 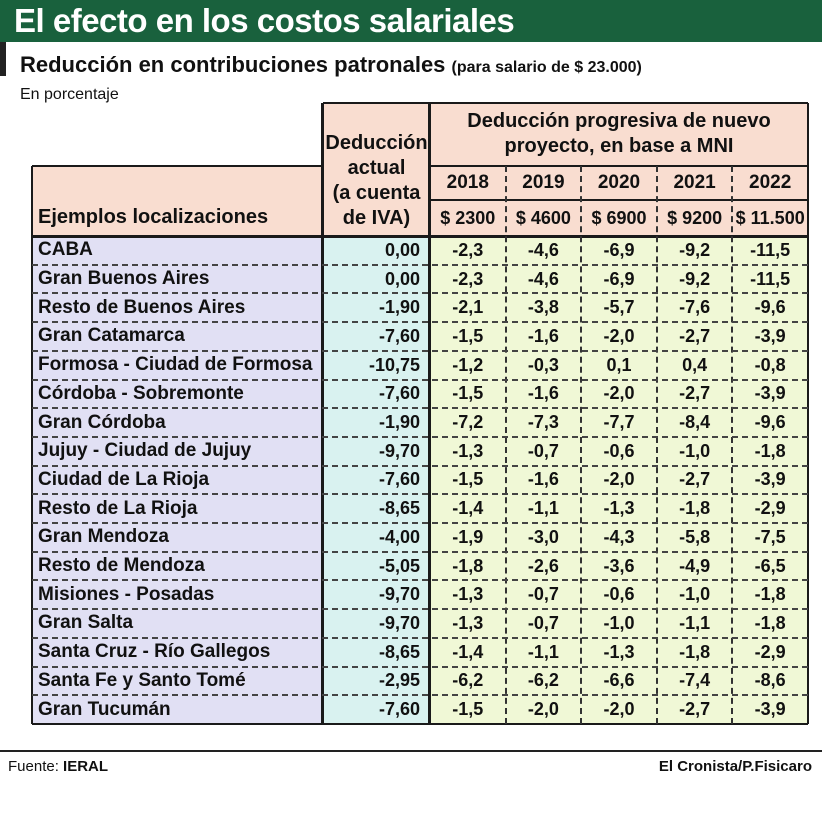 What do you see at coordinates (141, 393) in the screenshot?
I see `row-label: Córdoba - Sobremonte` at bounding box center [141, 393].